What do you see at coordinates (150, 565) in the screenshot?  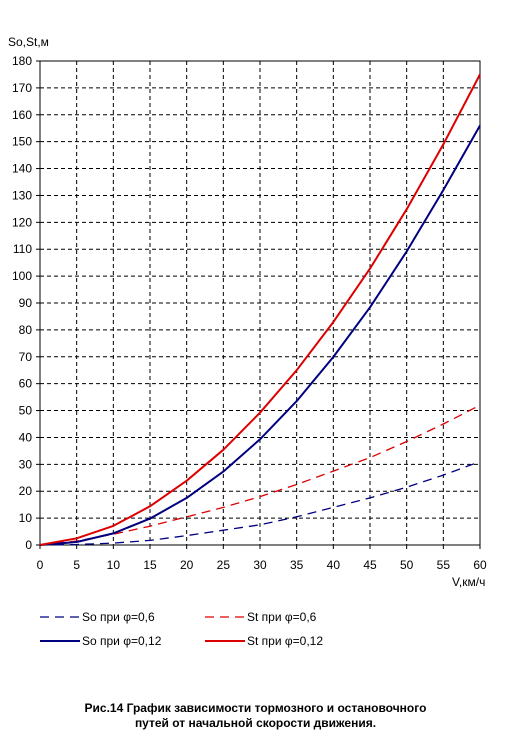 I see `x-tick-label: 15` at bounding box center [150, 565].